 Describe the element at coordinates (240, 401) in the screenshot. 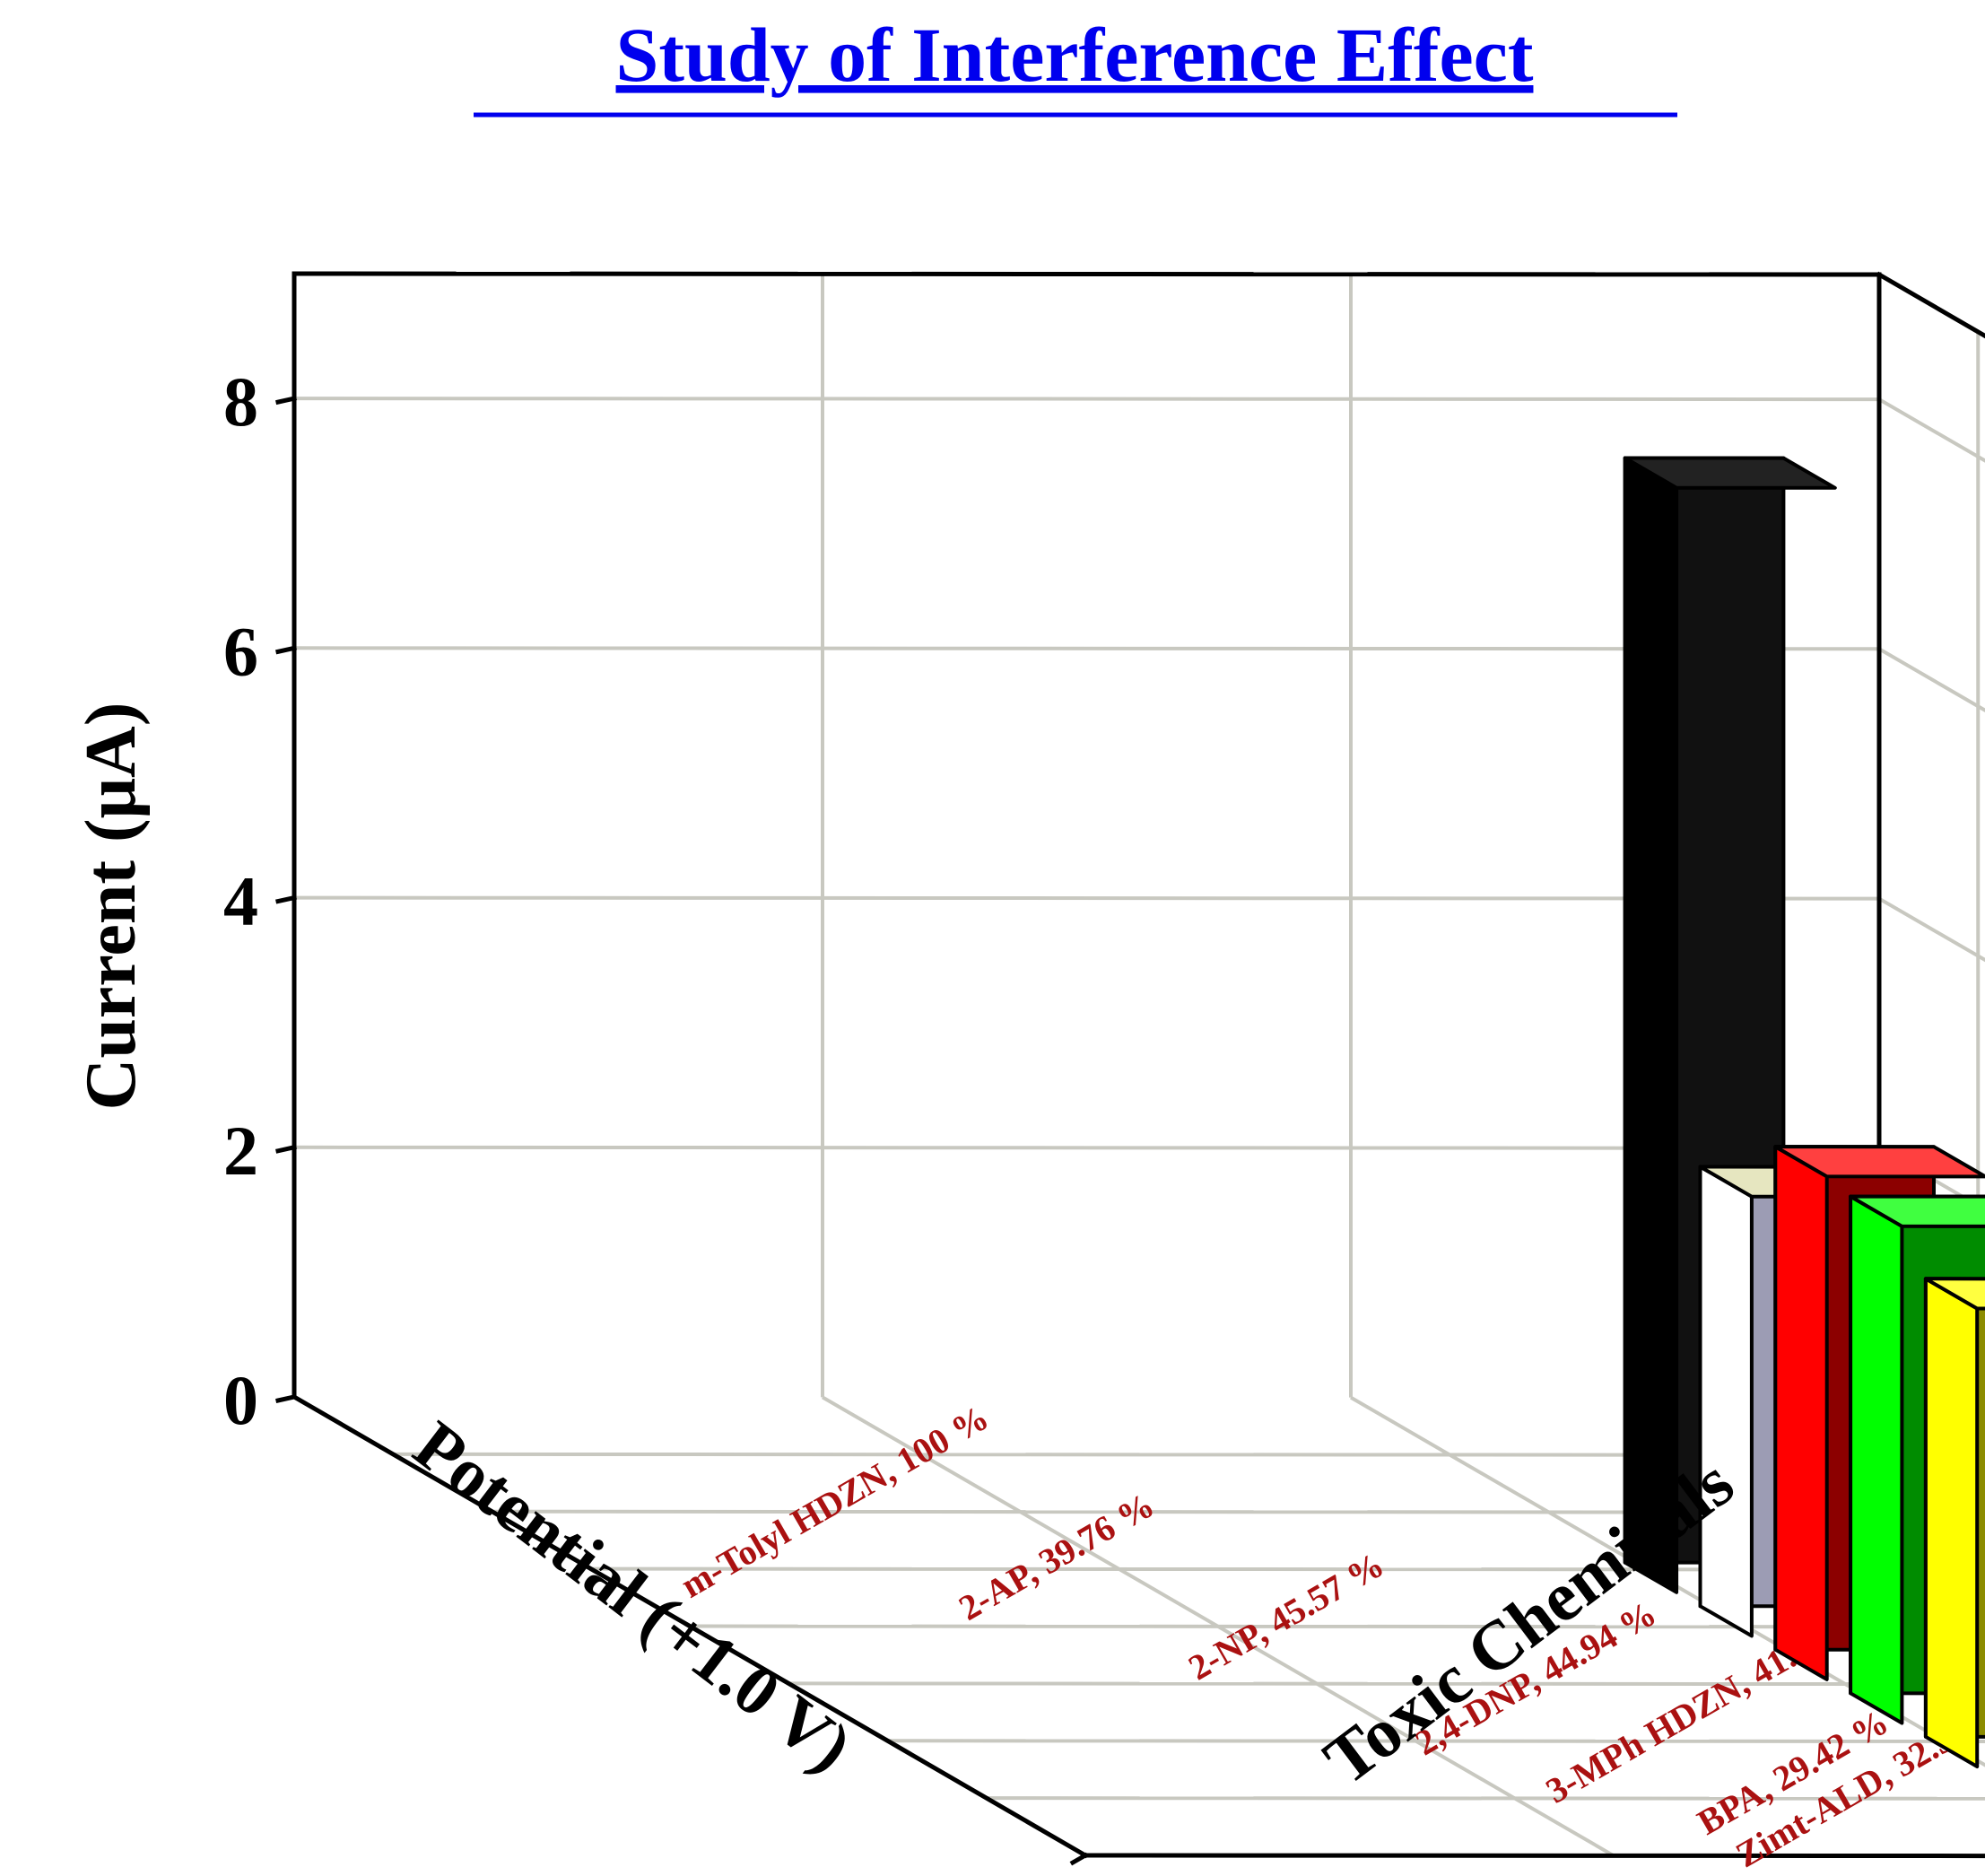

I see `y-tick-label: 8` at that location.